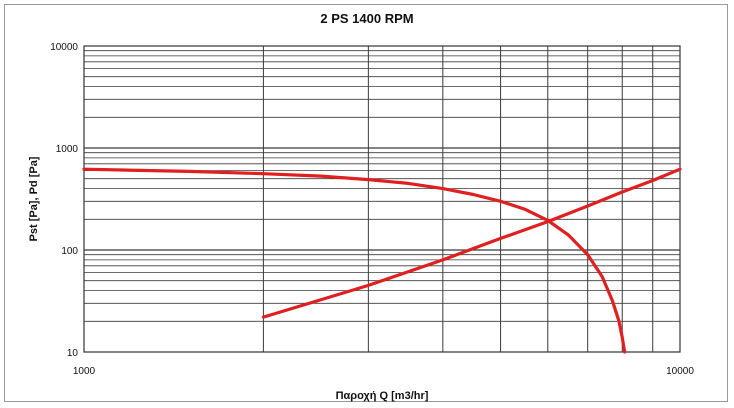 Image resolution: width=734 pixels, height=408 pixels. Describe the element at coordinates (64, 47) in the screenshot. I see `y-tick-label: 10000` at that location.